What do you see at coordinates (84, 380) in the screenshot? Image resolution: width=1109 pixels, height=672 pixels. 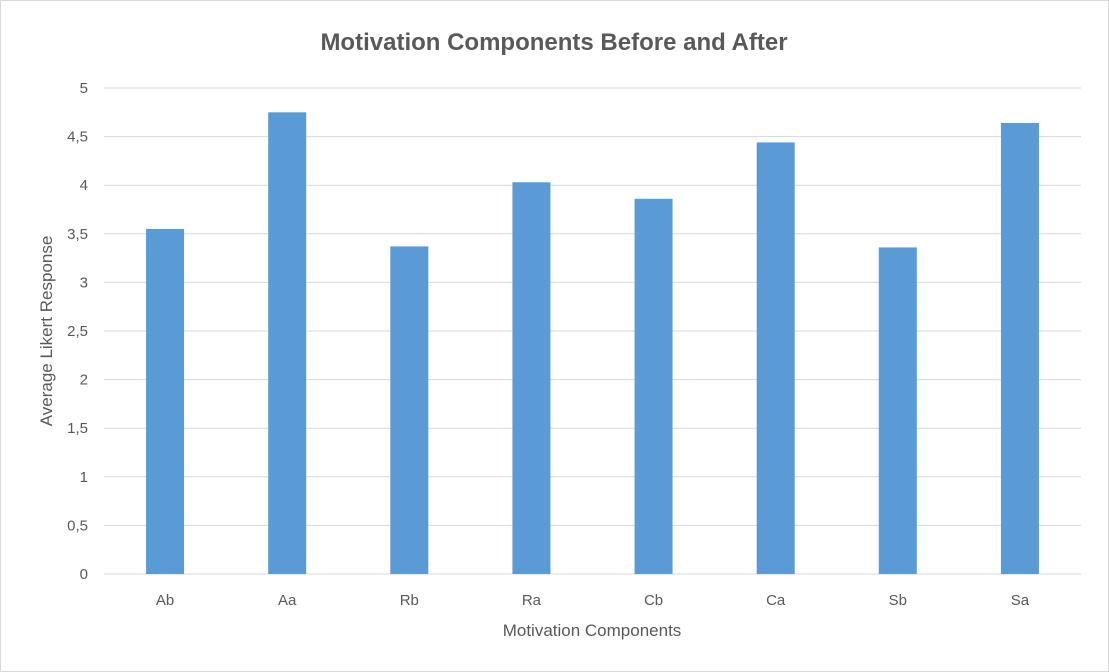 I see `y-tick-label: 2` at bounding box center [84, 380].